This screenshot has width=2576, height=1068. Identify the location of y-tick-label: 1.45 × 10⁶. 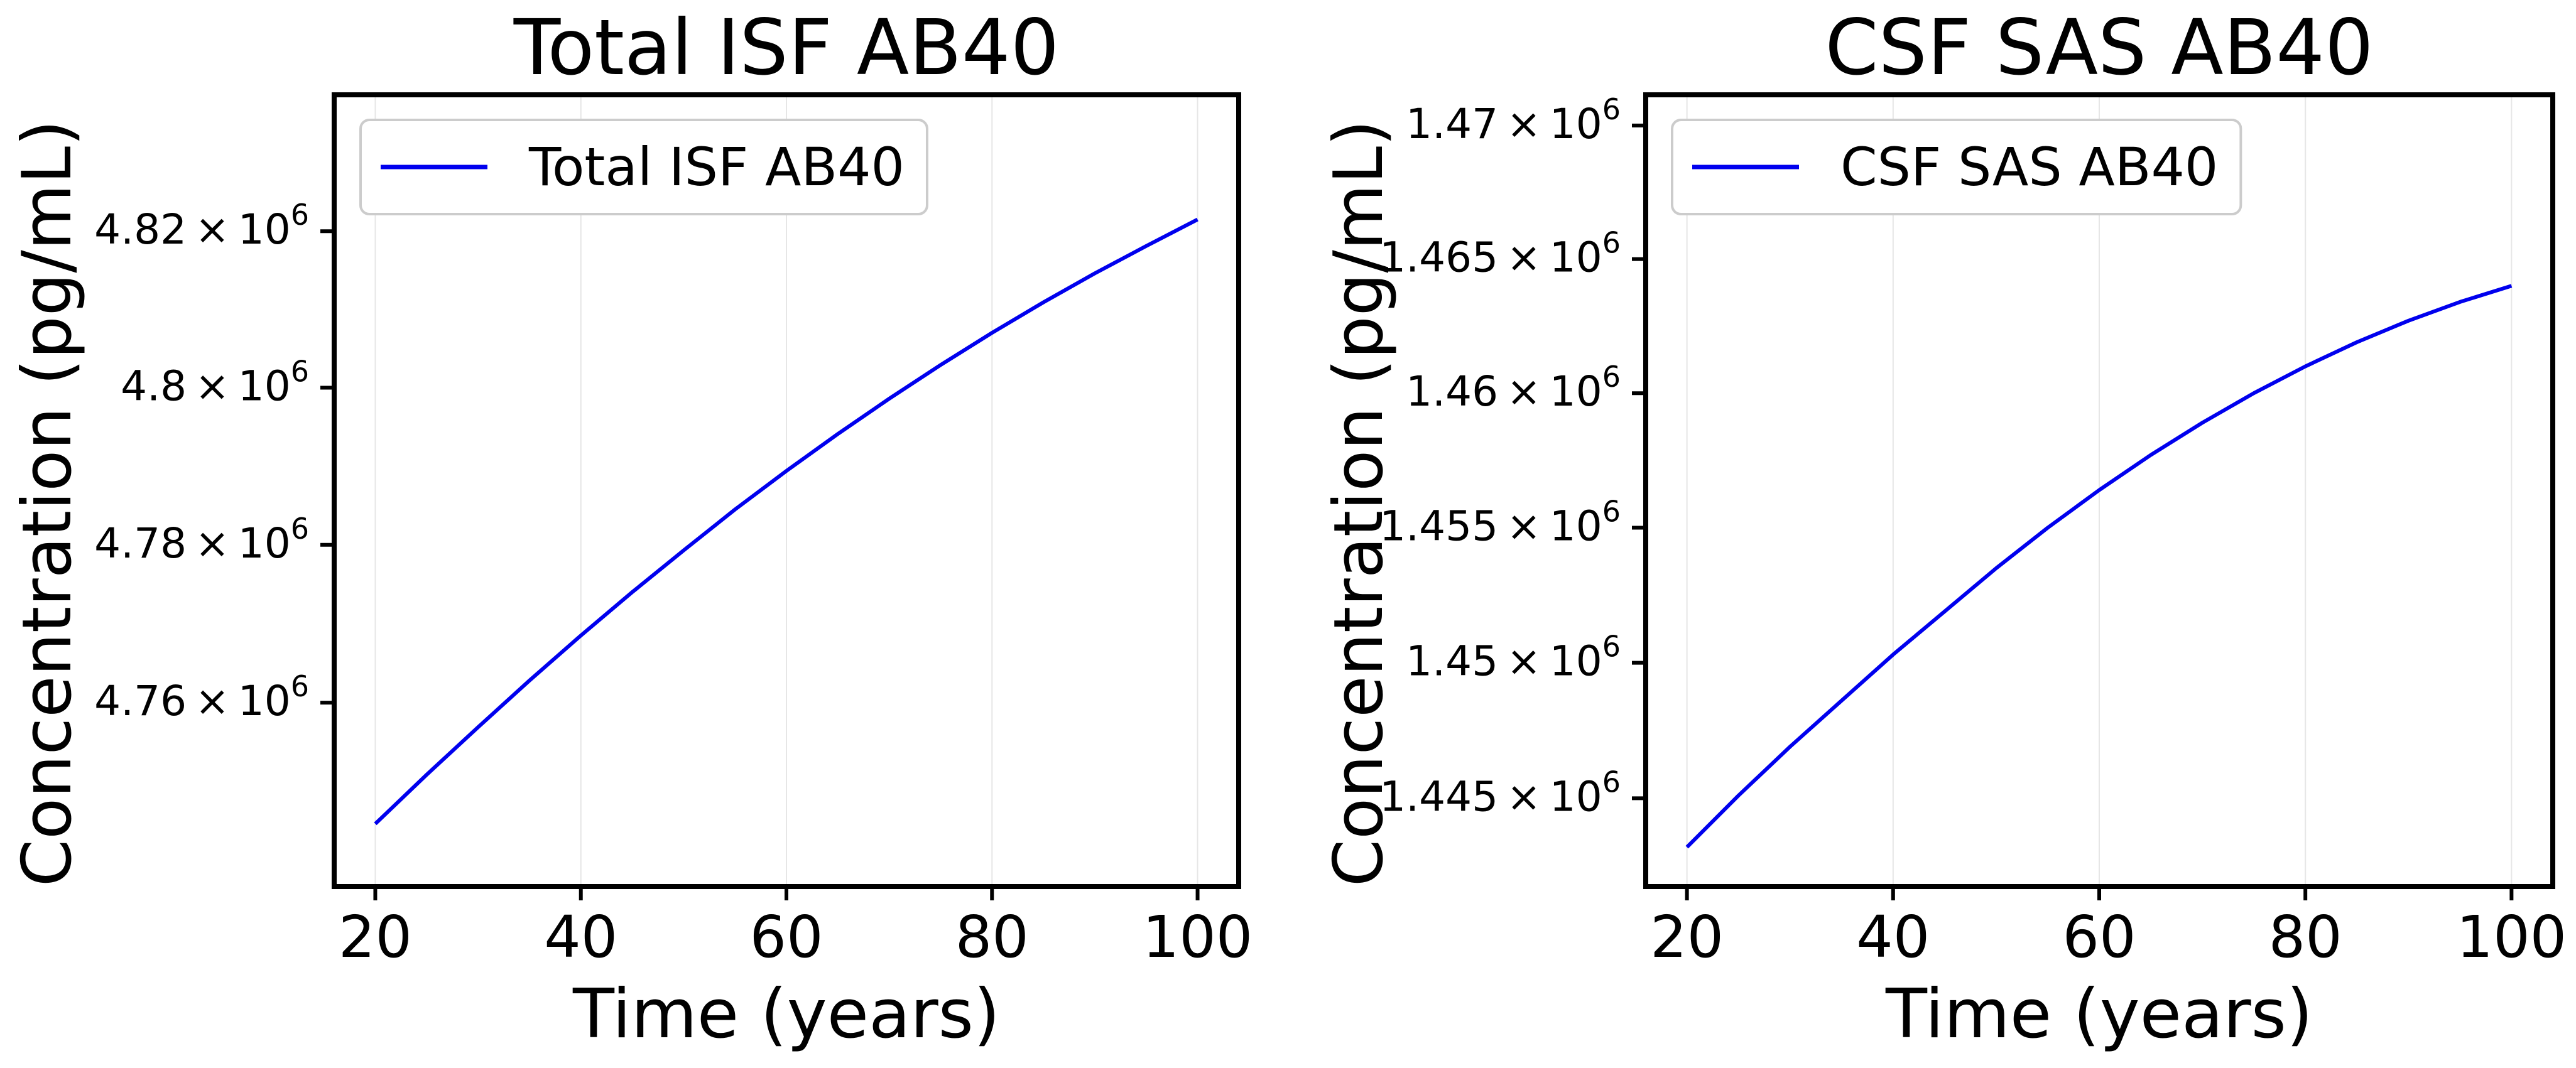
(1513, 658).